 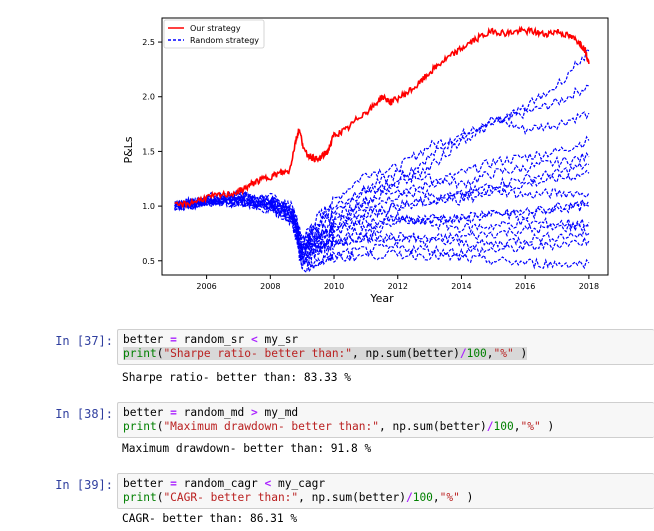 I want to click on x-tick-label: 2012, so click(x=398, y=286).